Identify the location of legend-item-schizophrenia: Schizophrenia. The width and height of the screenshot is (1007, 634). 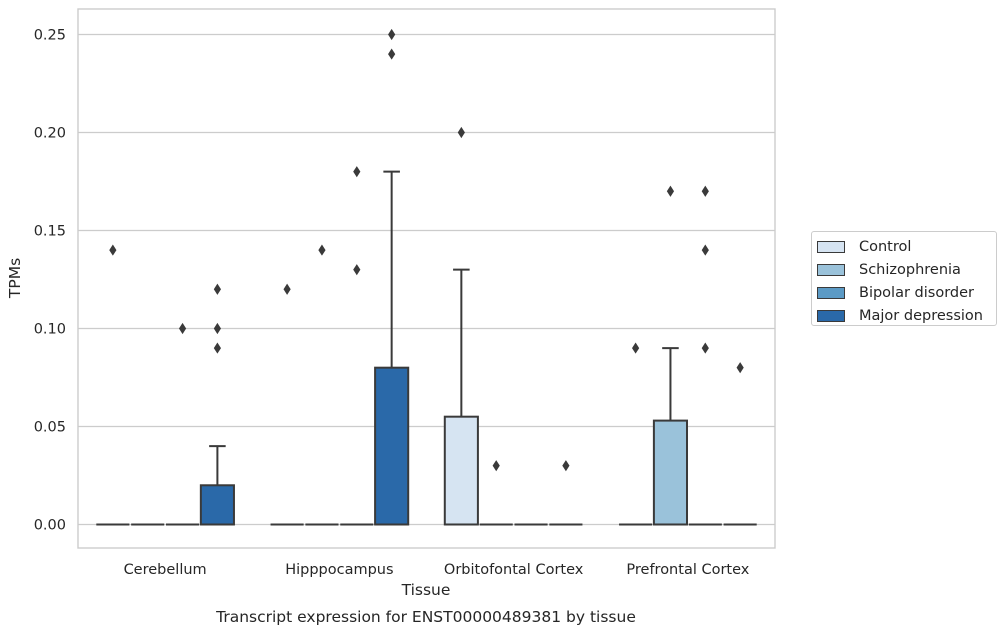
(906, 269).